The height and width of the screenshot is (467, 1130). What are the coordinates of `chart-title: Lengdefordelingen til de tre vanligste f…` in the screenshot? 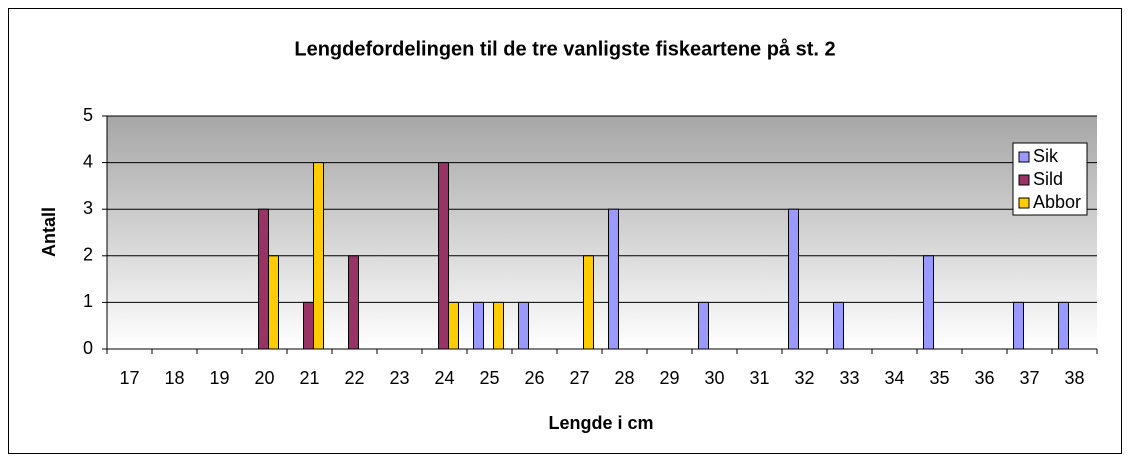 It's located at (564, 48).